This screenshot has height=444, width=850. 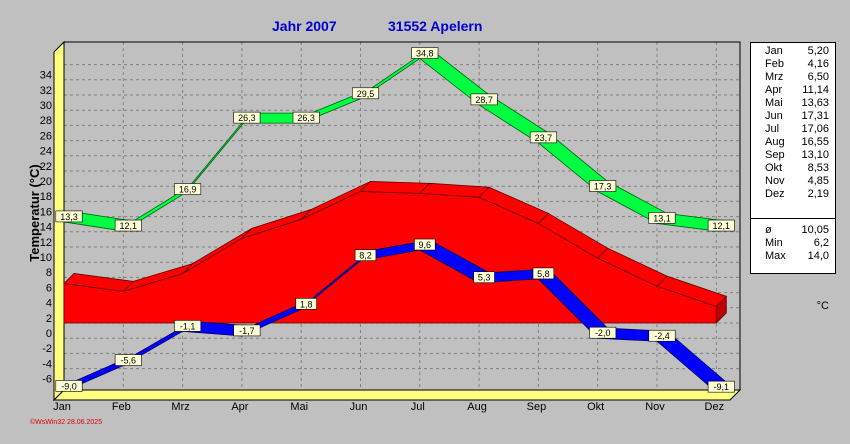 What do you see at coordinates (774, 116) in the screenshot?
I see `legend-month-row-label: Jun` at bounding box center [774, 116].